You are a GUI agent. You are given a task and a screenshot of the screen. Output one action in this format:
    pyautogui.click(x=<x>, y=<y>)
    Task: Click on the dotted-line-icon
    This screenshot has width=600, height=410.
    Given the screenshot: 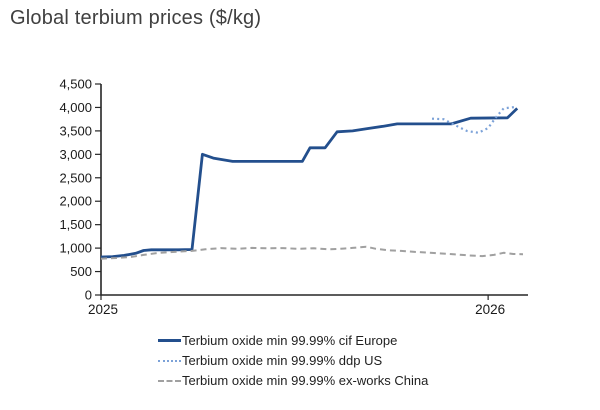 What is the action you would take?
    pyautogui.click(x=169, y=360)
    